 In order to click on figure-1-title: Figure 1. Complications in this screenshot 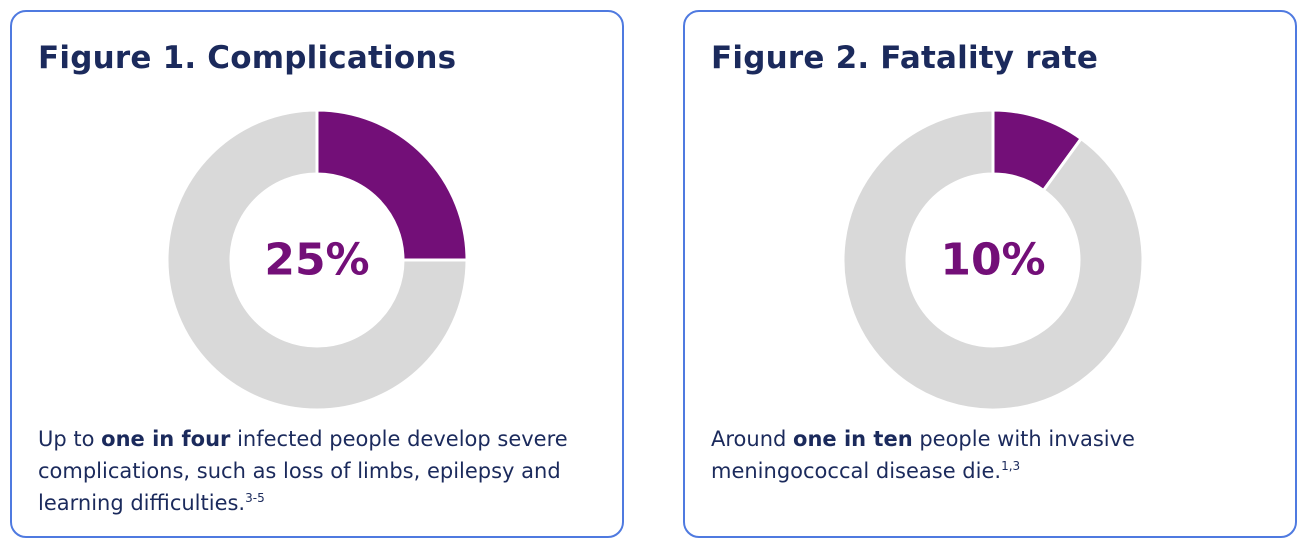, I will do `click(247, 58)`.